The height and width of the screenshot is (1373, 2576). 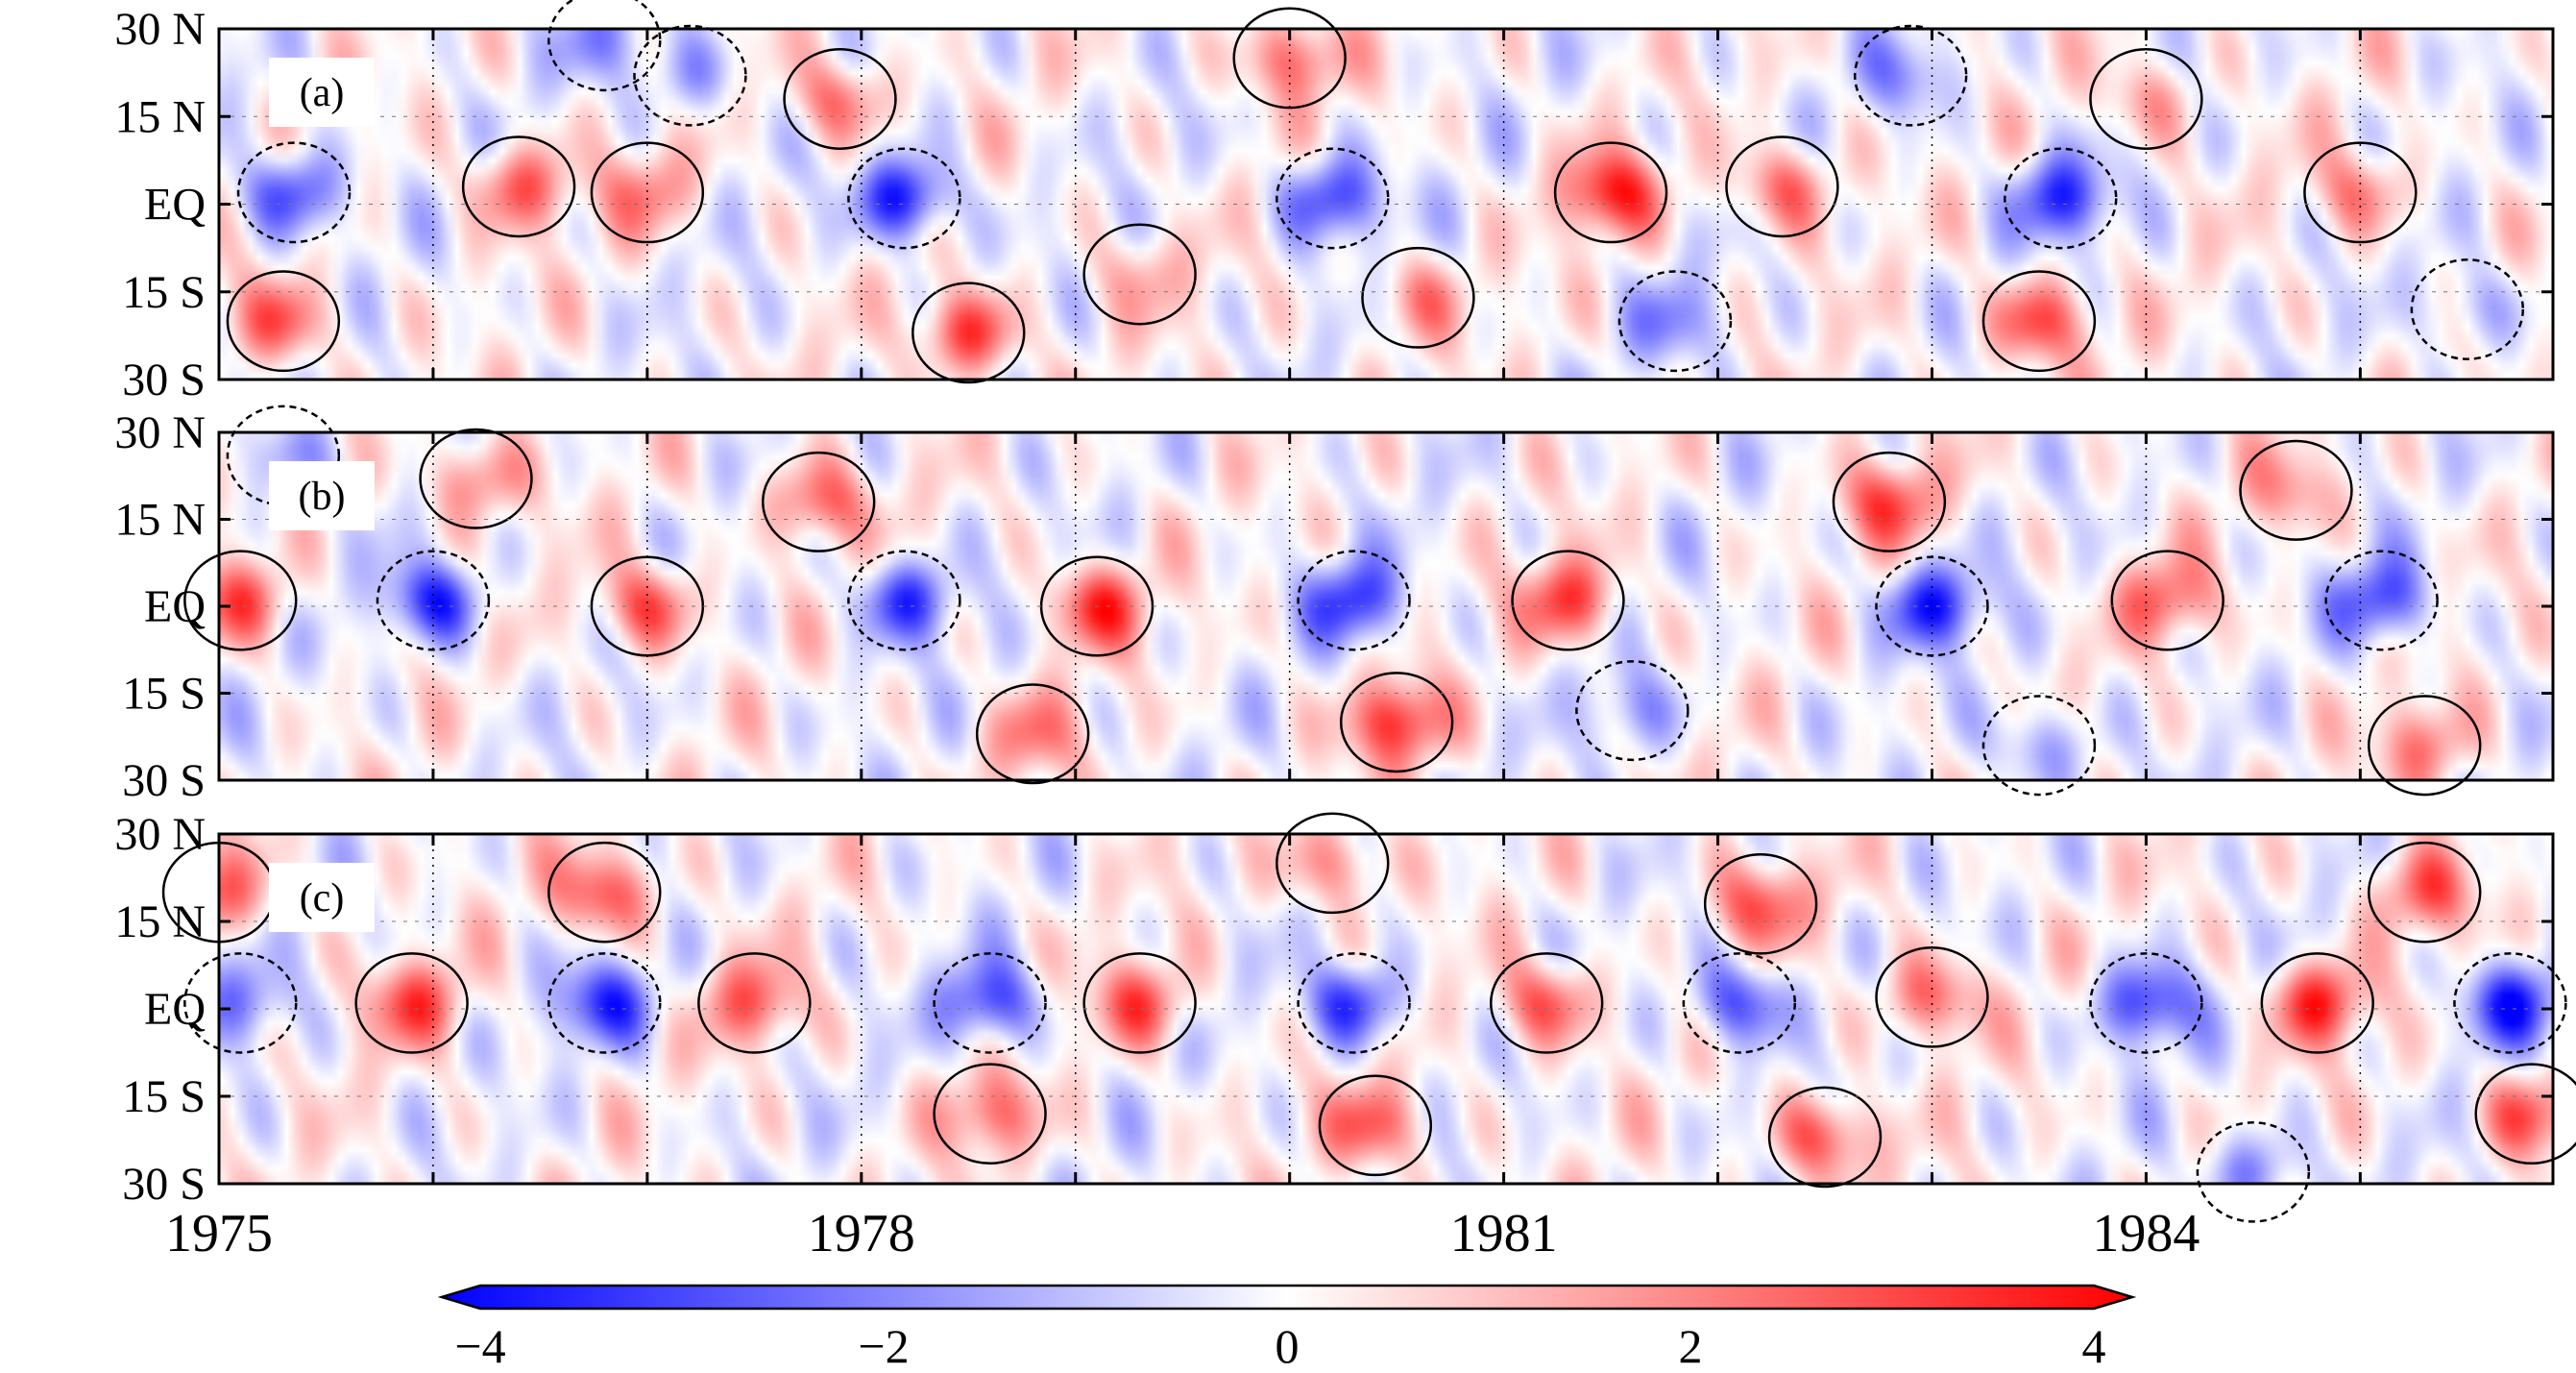 I want to click on x-tick-label: 1975, so click(x=219, y=1233).